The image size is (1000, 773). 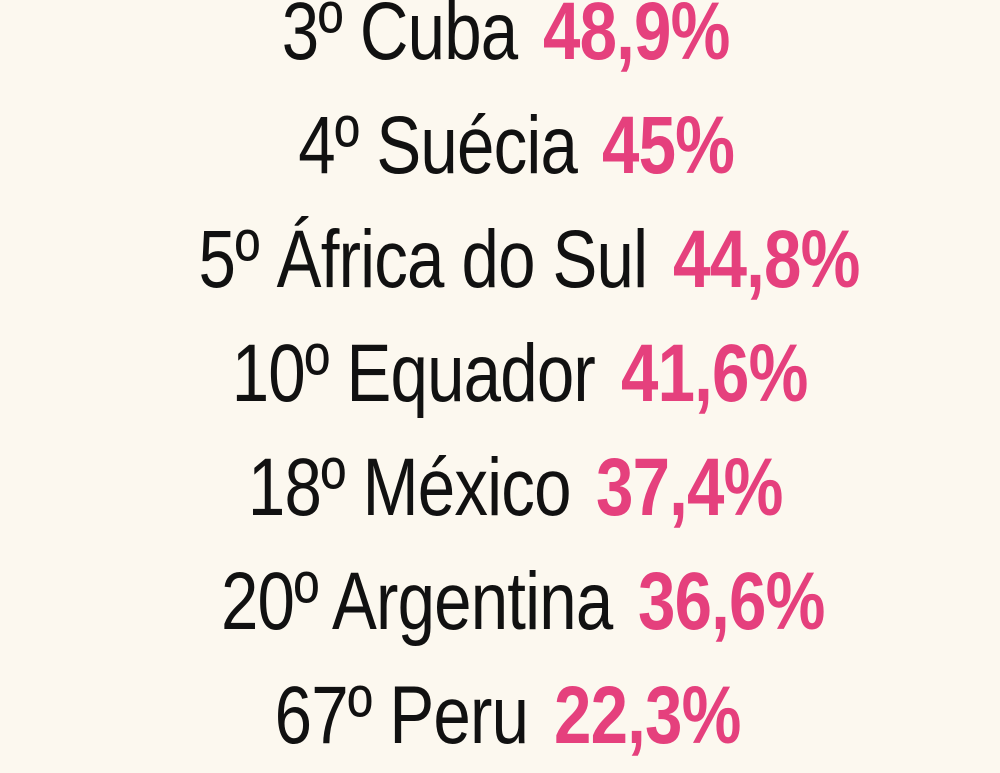 What do you see at coordinates (413, 373) in the screenshot?
I see `ranking-country-label: 10º Equador` at bounding box center [413, 373].